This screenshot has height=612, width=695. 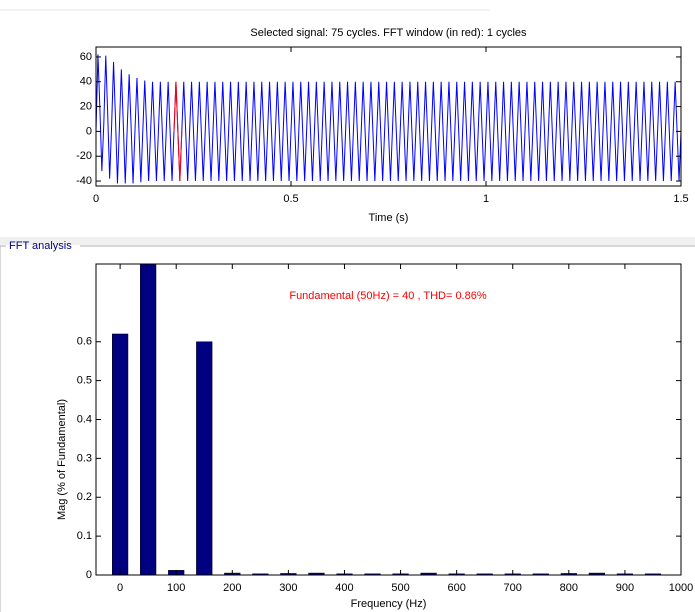 I want to click on x-tick-label: 100, so click(x=176, y=588).